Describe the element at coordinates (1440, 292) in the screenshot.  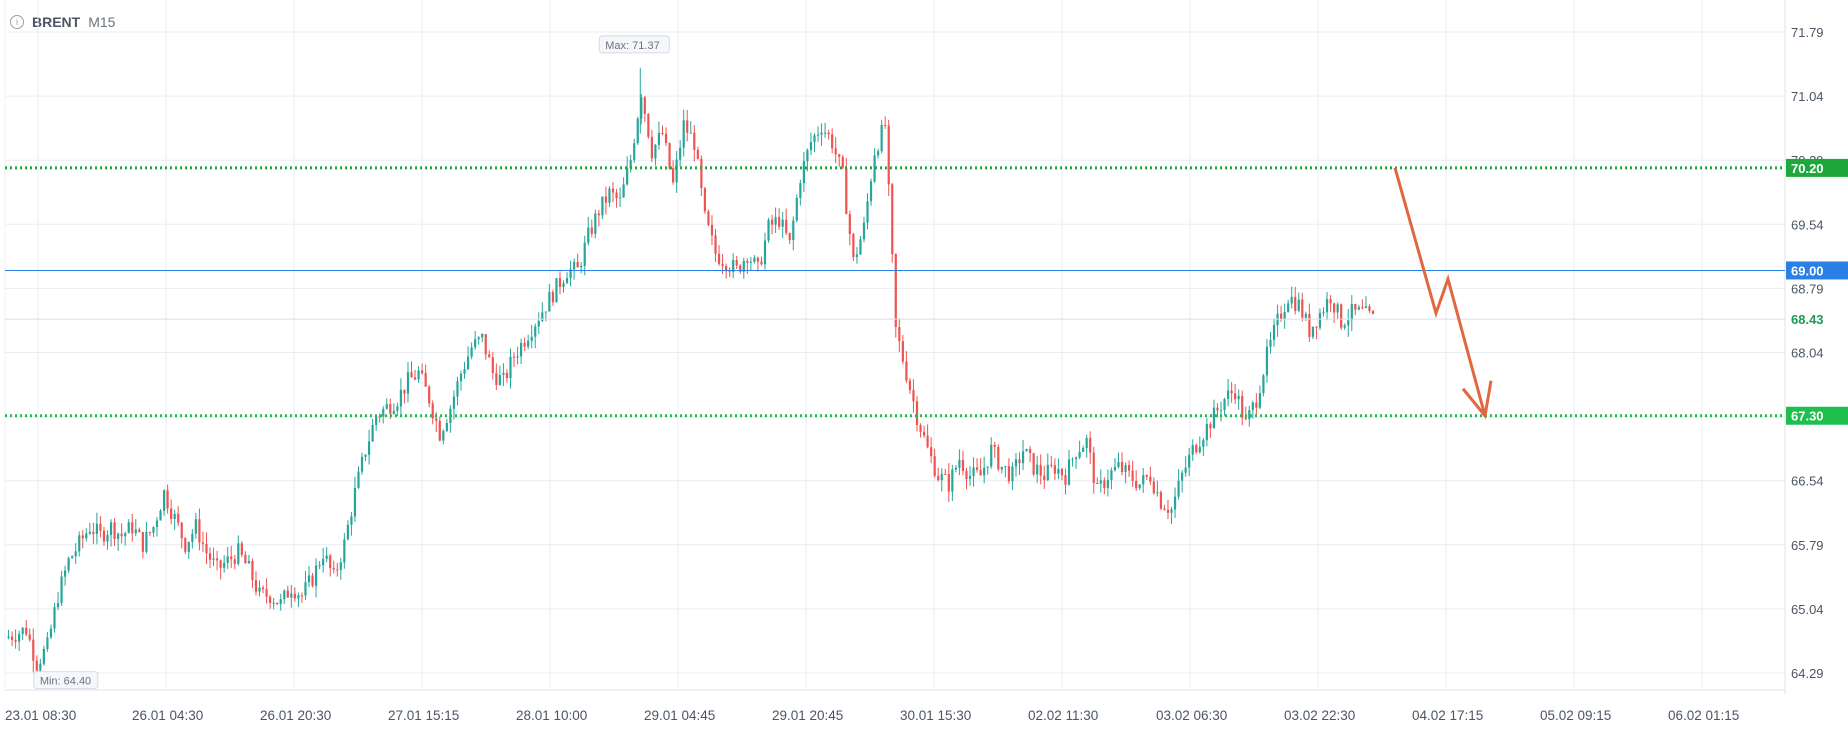
I see `forecast-arrow` at that location.